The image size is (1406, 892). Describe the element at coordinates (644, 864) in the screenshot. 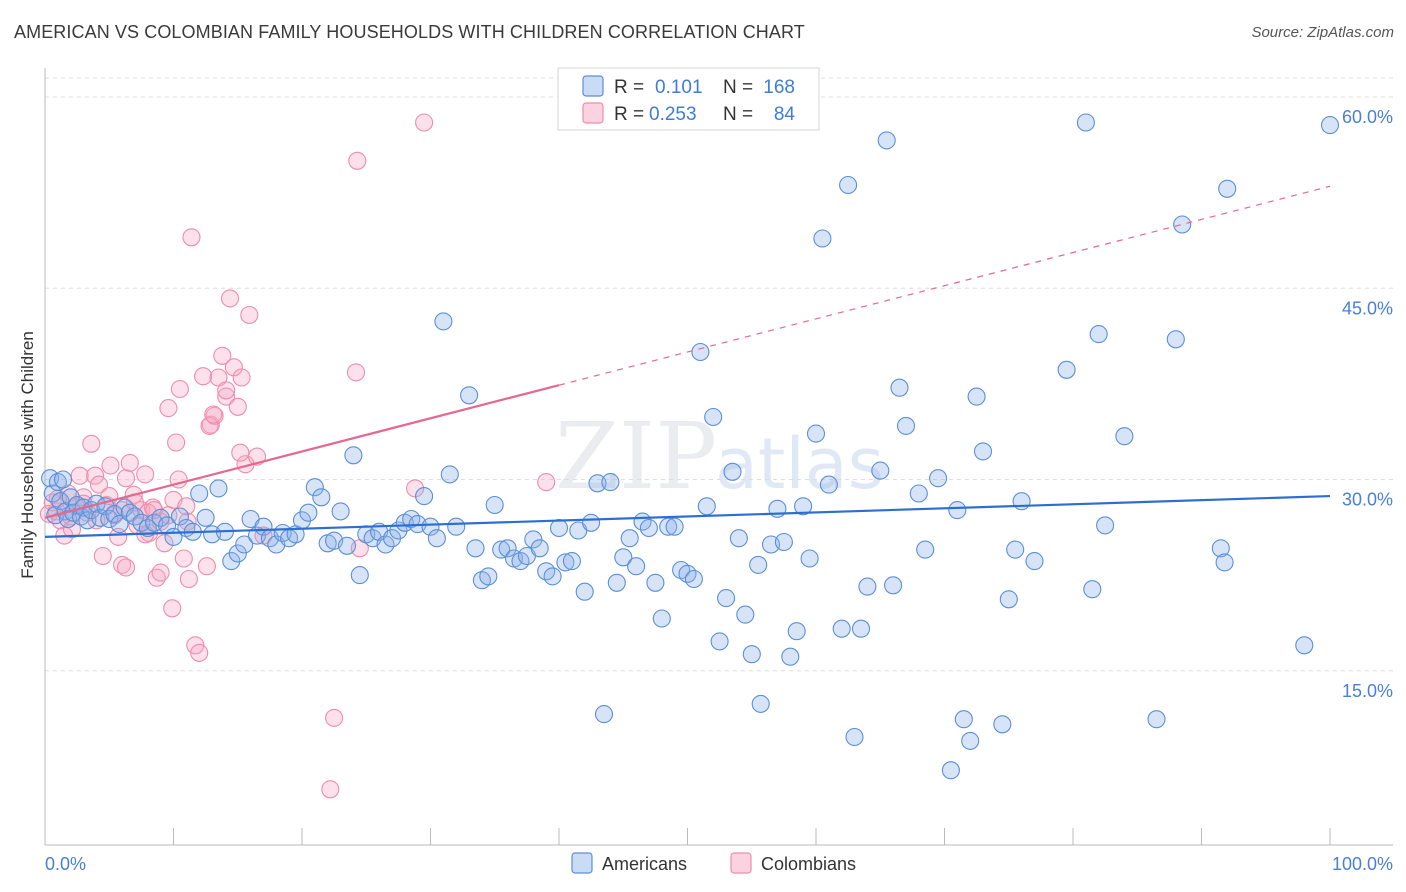

I see `legend-americans-label: Americans` at that location.